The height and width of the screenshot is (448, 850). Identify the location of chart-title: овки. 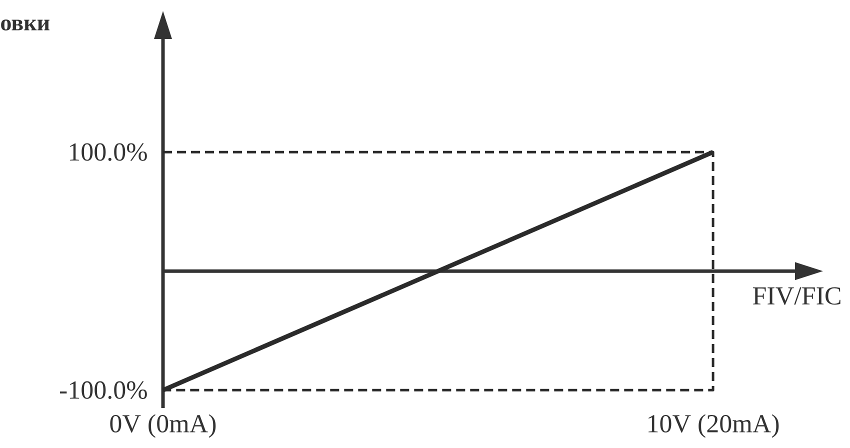
(25, 25).